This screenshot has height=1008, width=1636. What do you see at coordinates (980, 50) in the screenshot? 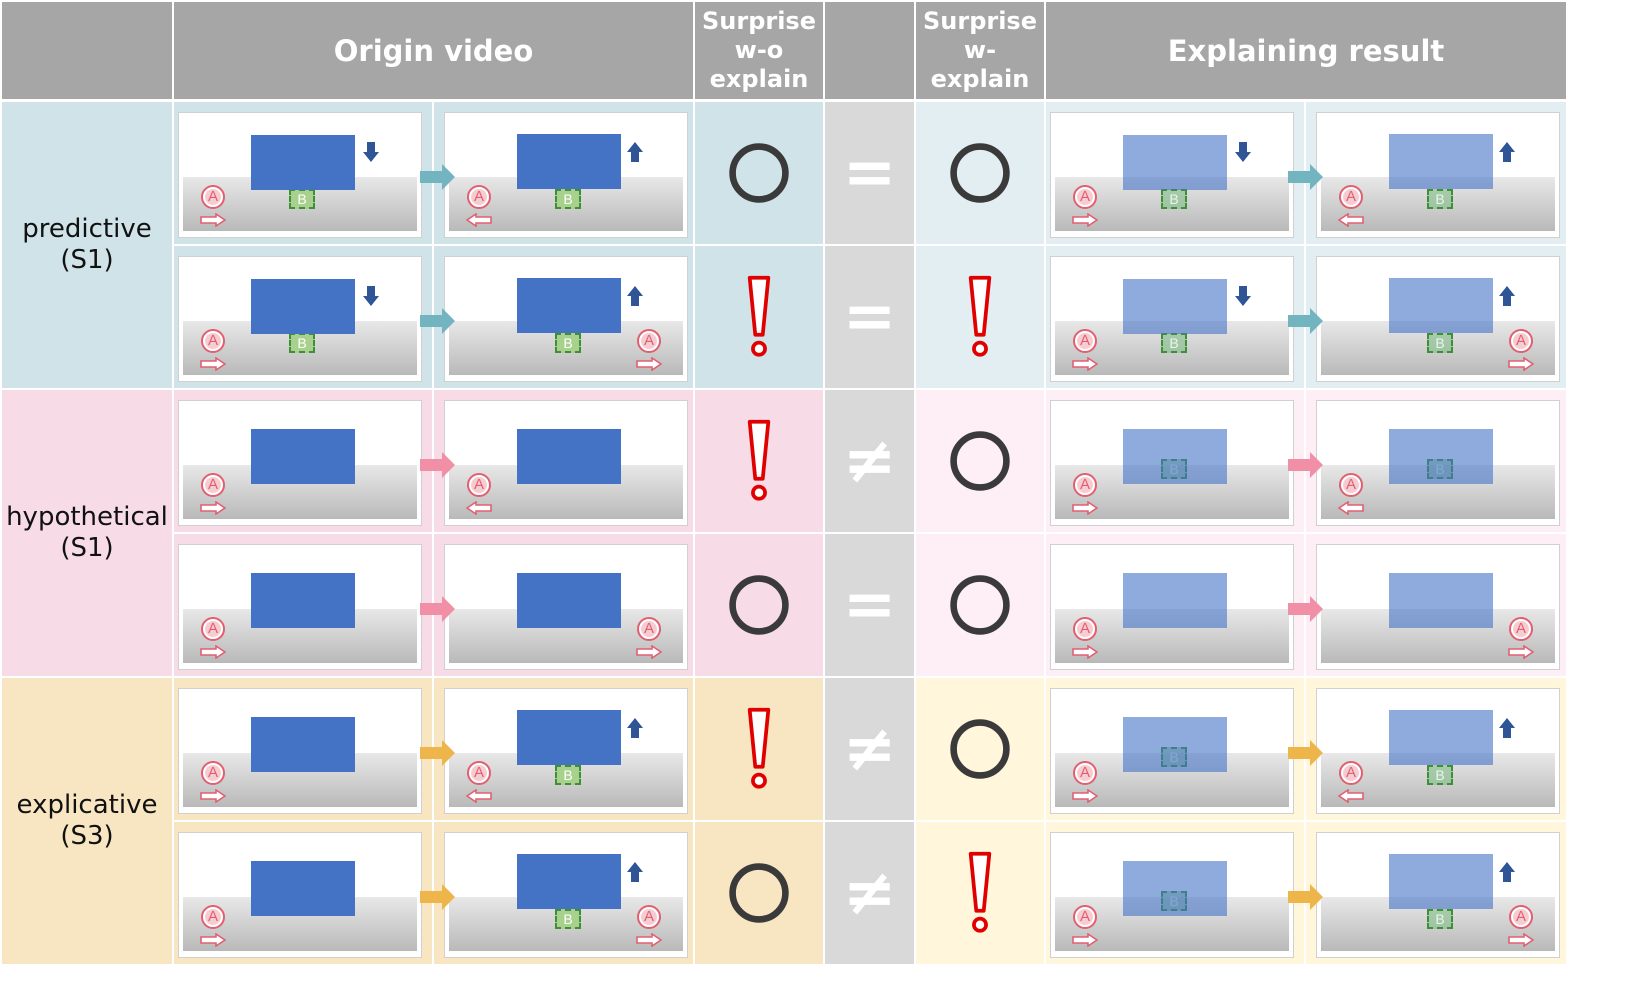
I see `header-surprise-with-explain: Surprise w- explain` at bounding box center [980, 50].